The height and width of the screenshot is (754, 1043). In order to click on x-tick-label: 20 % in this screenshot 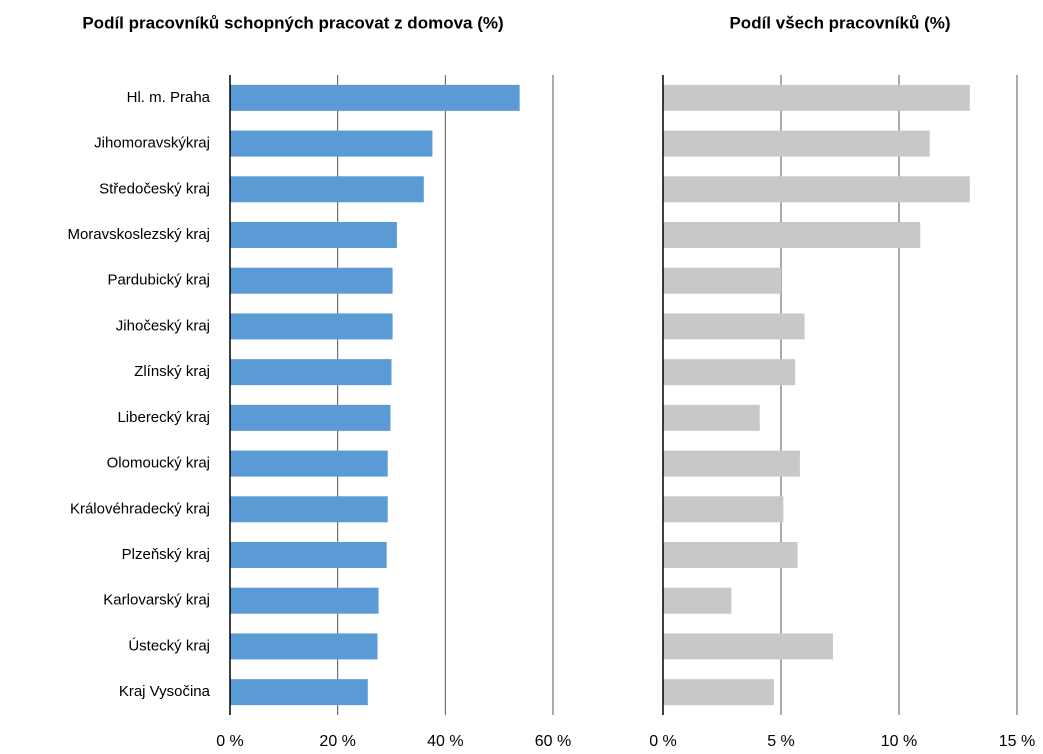, I will do `click(337, 741)`.